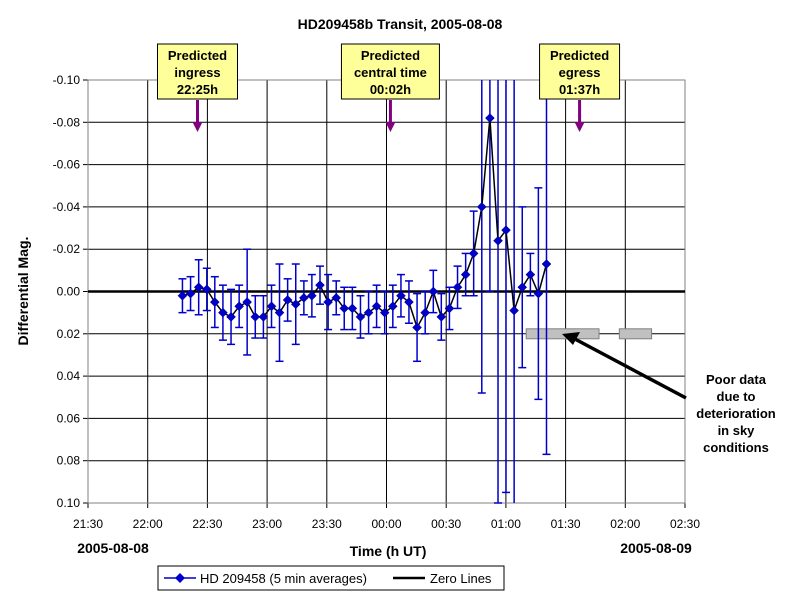  I want to click on annotation-text: 01:37h, so click(579, 89).